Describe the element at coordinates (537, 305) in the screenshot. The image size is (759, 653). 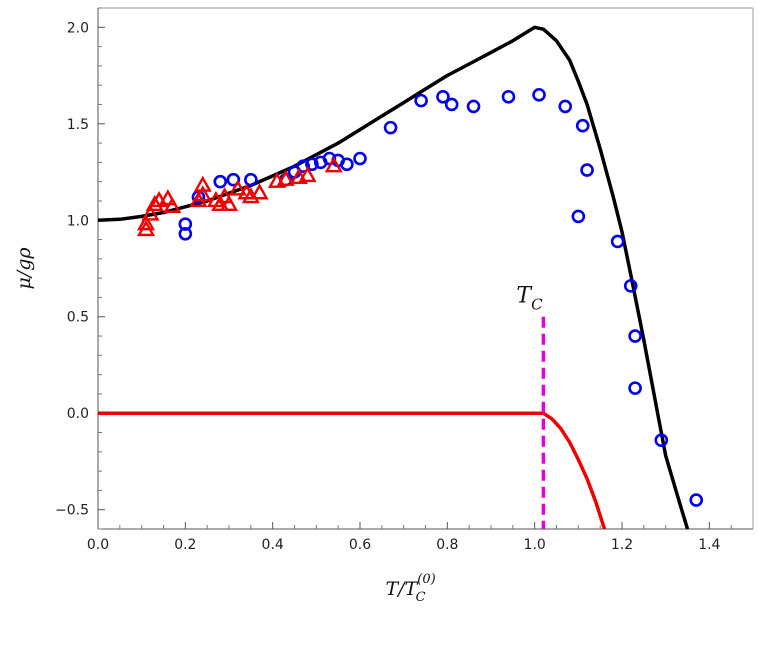
I see `tc-label-sub: C` at that location.